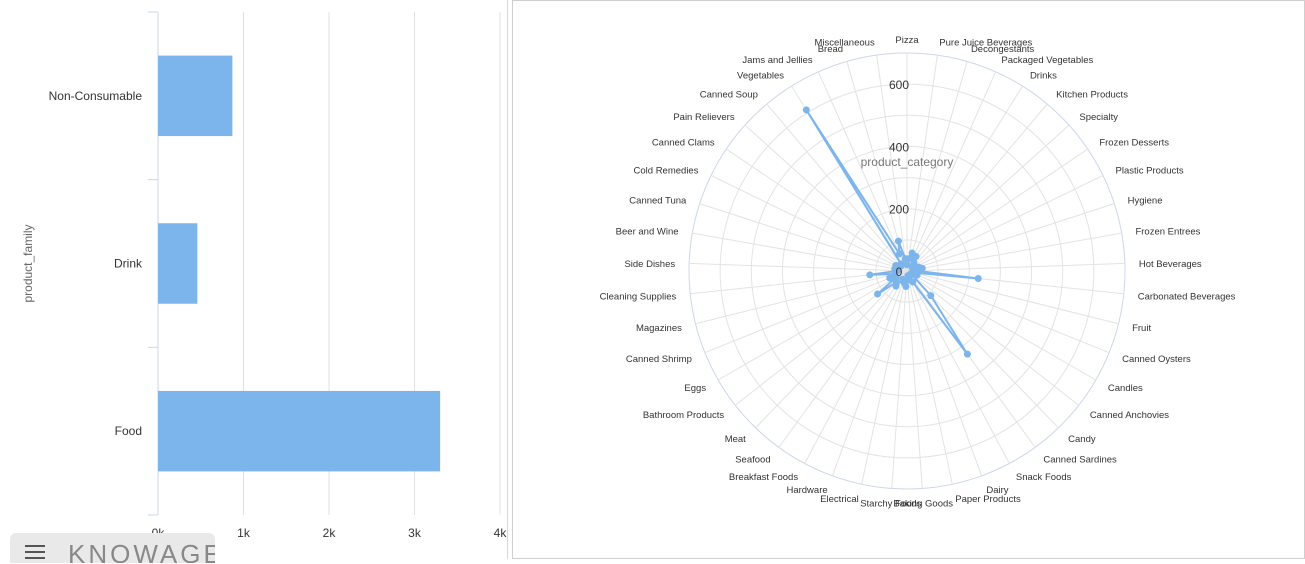  Describe the element at coordinates (659, 359) in the screenshot. I see `category-label: Canned Shrimp` at that location.